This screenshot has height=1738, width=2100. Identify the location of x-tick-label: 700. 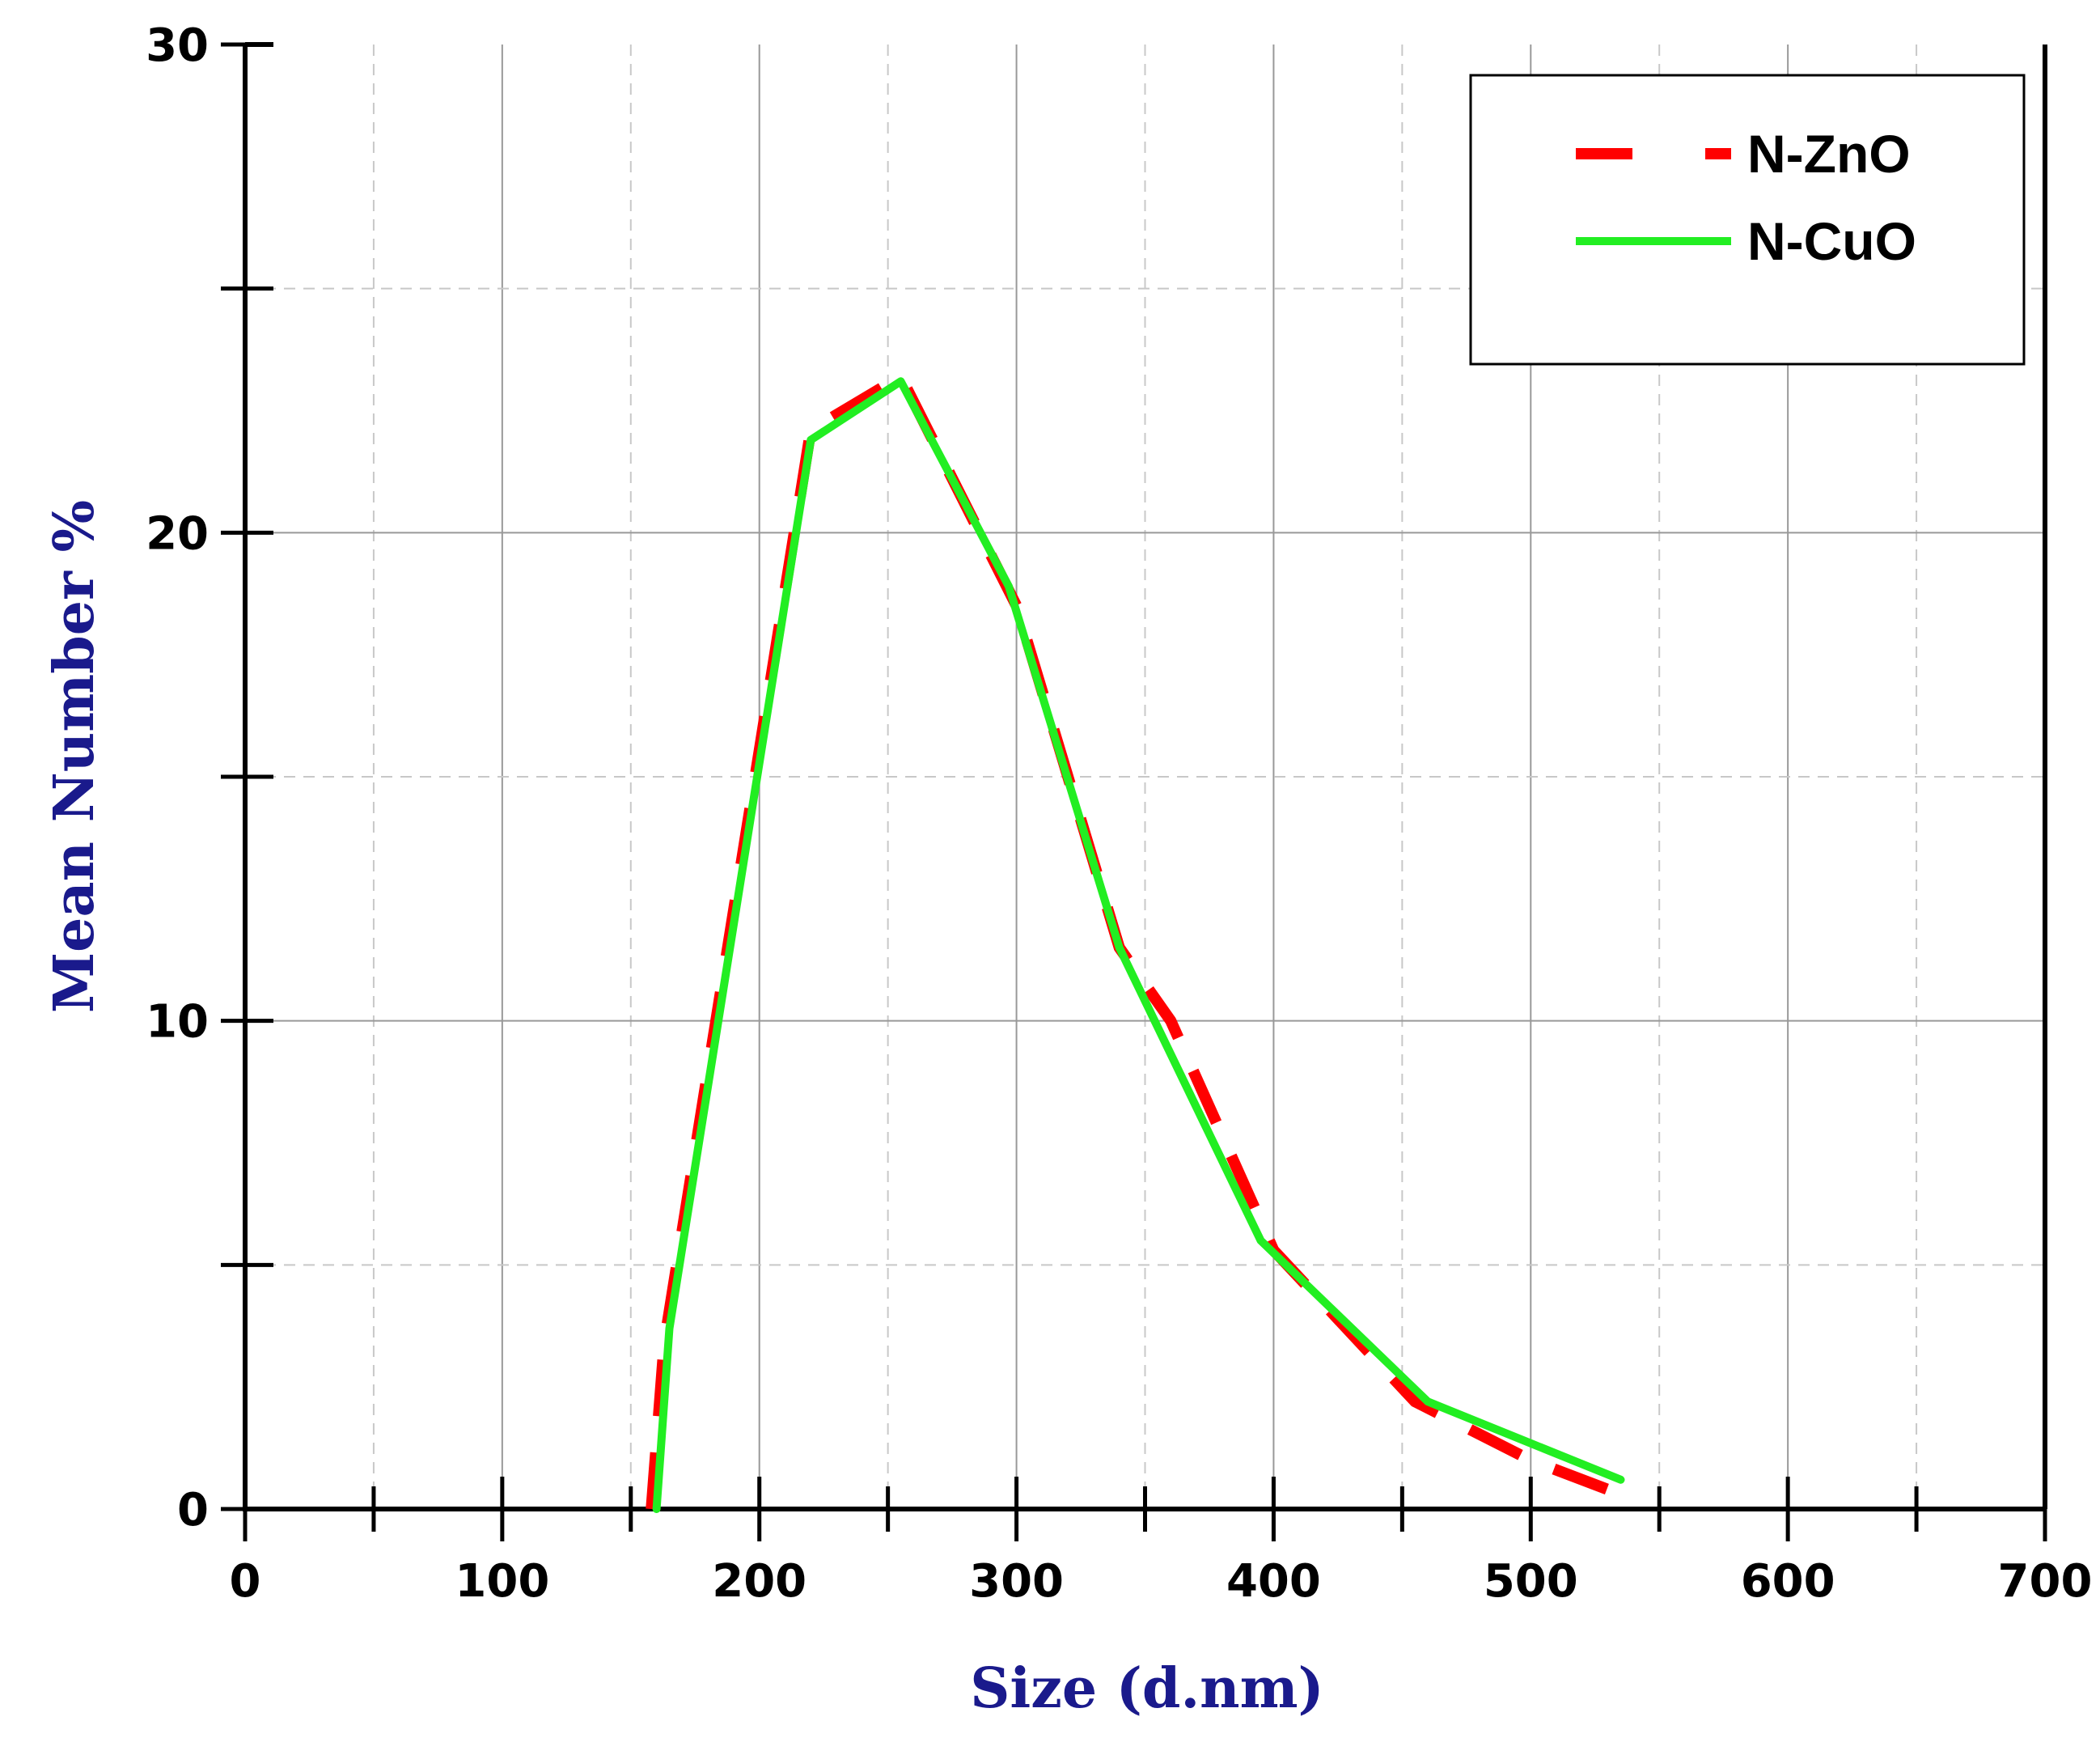
(2046, 1581).